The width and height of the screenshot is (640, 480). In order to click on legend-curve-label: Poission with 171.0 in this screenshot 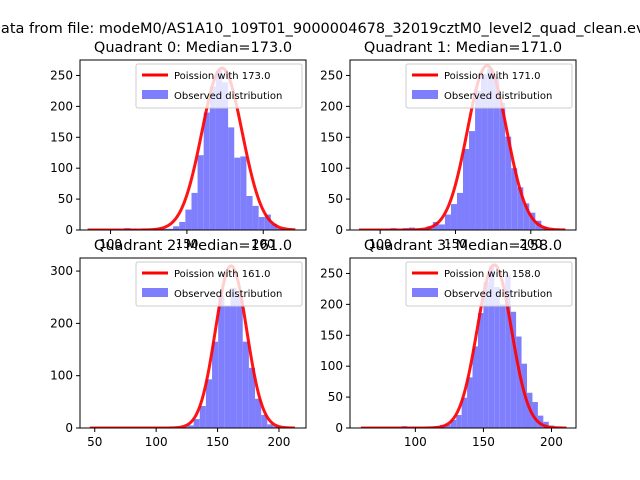, I will do `click(492, 76)`.